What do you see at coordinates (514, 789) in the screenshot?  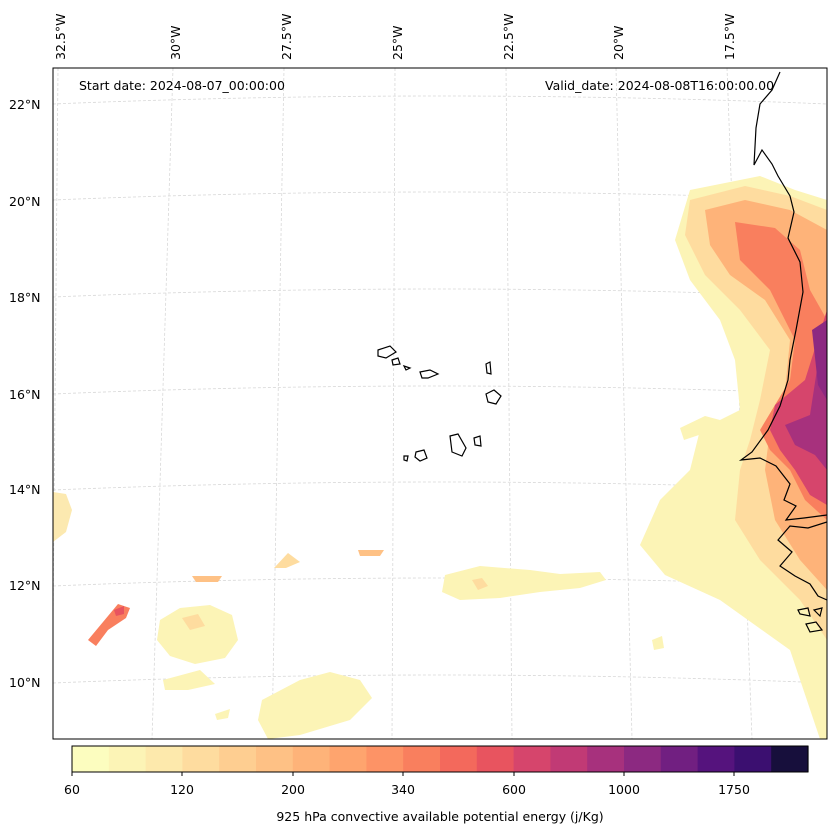 I see `colorbar-tick-600: 600` at bounding box center [514, 789].